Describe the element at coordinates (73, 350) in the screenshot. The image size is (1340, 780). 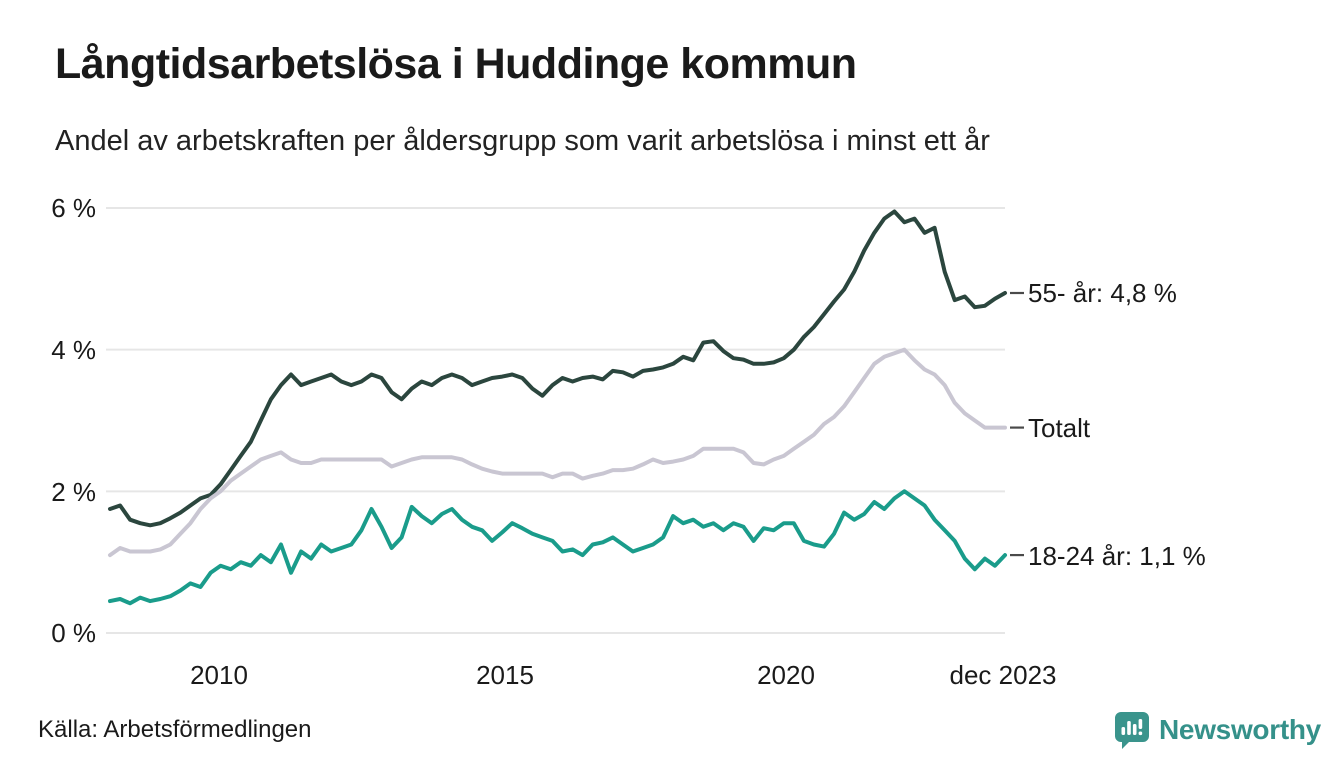
I see `y-axis-tick-4: 4 %` at that location.